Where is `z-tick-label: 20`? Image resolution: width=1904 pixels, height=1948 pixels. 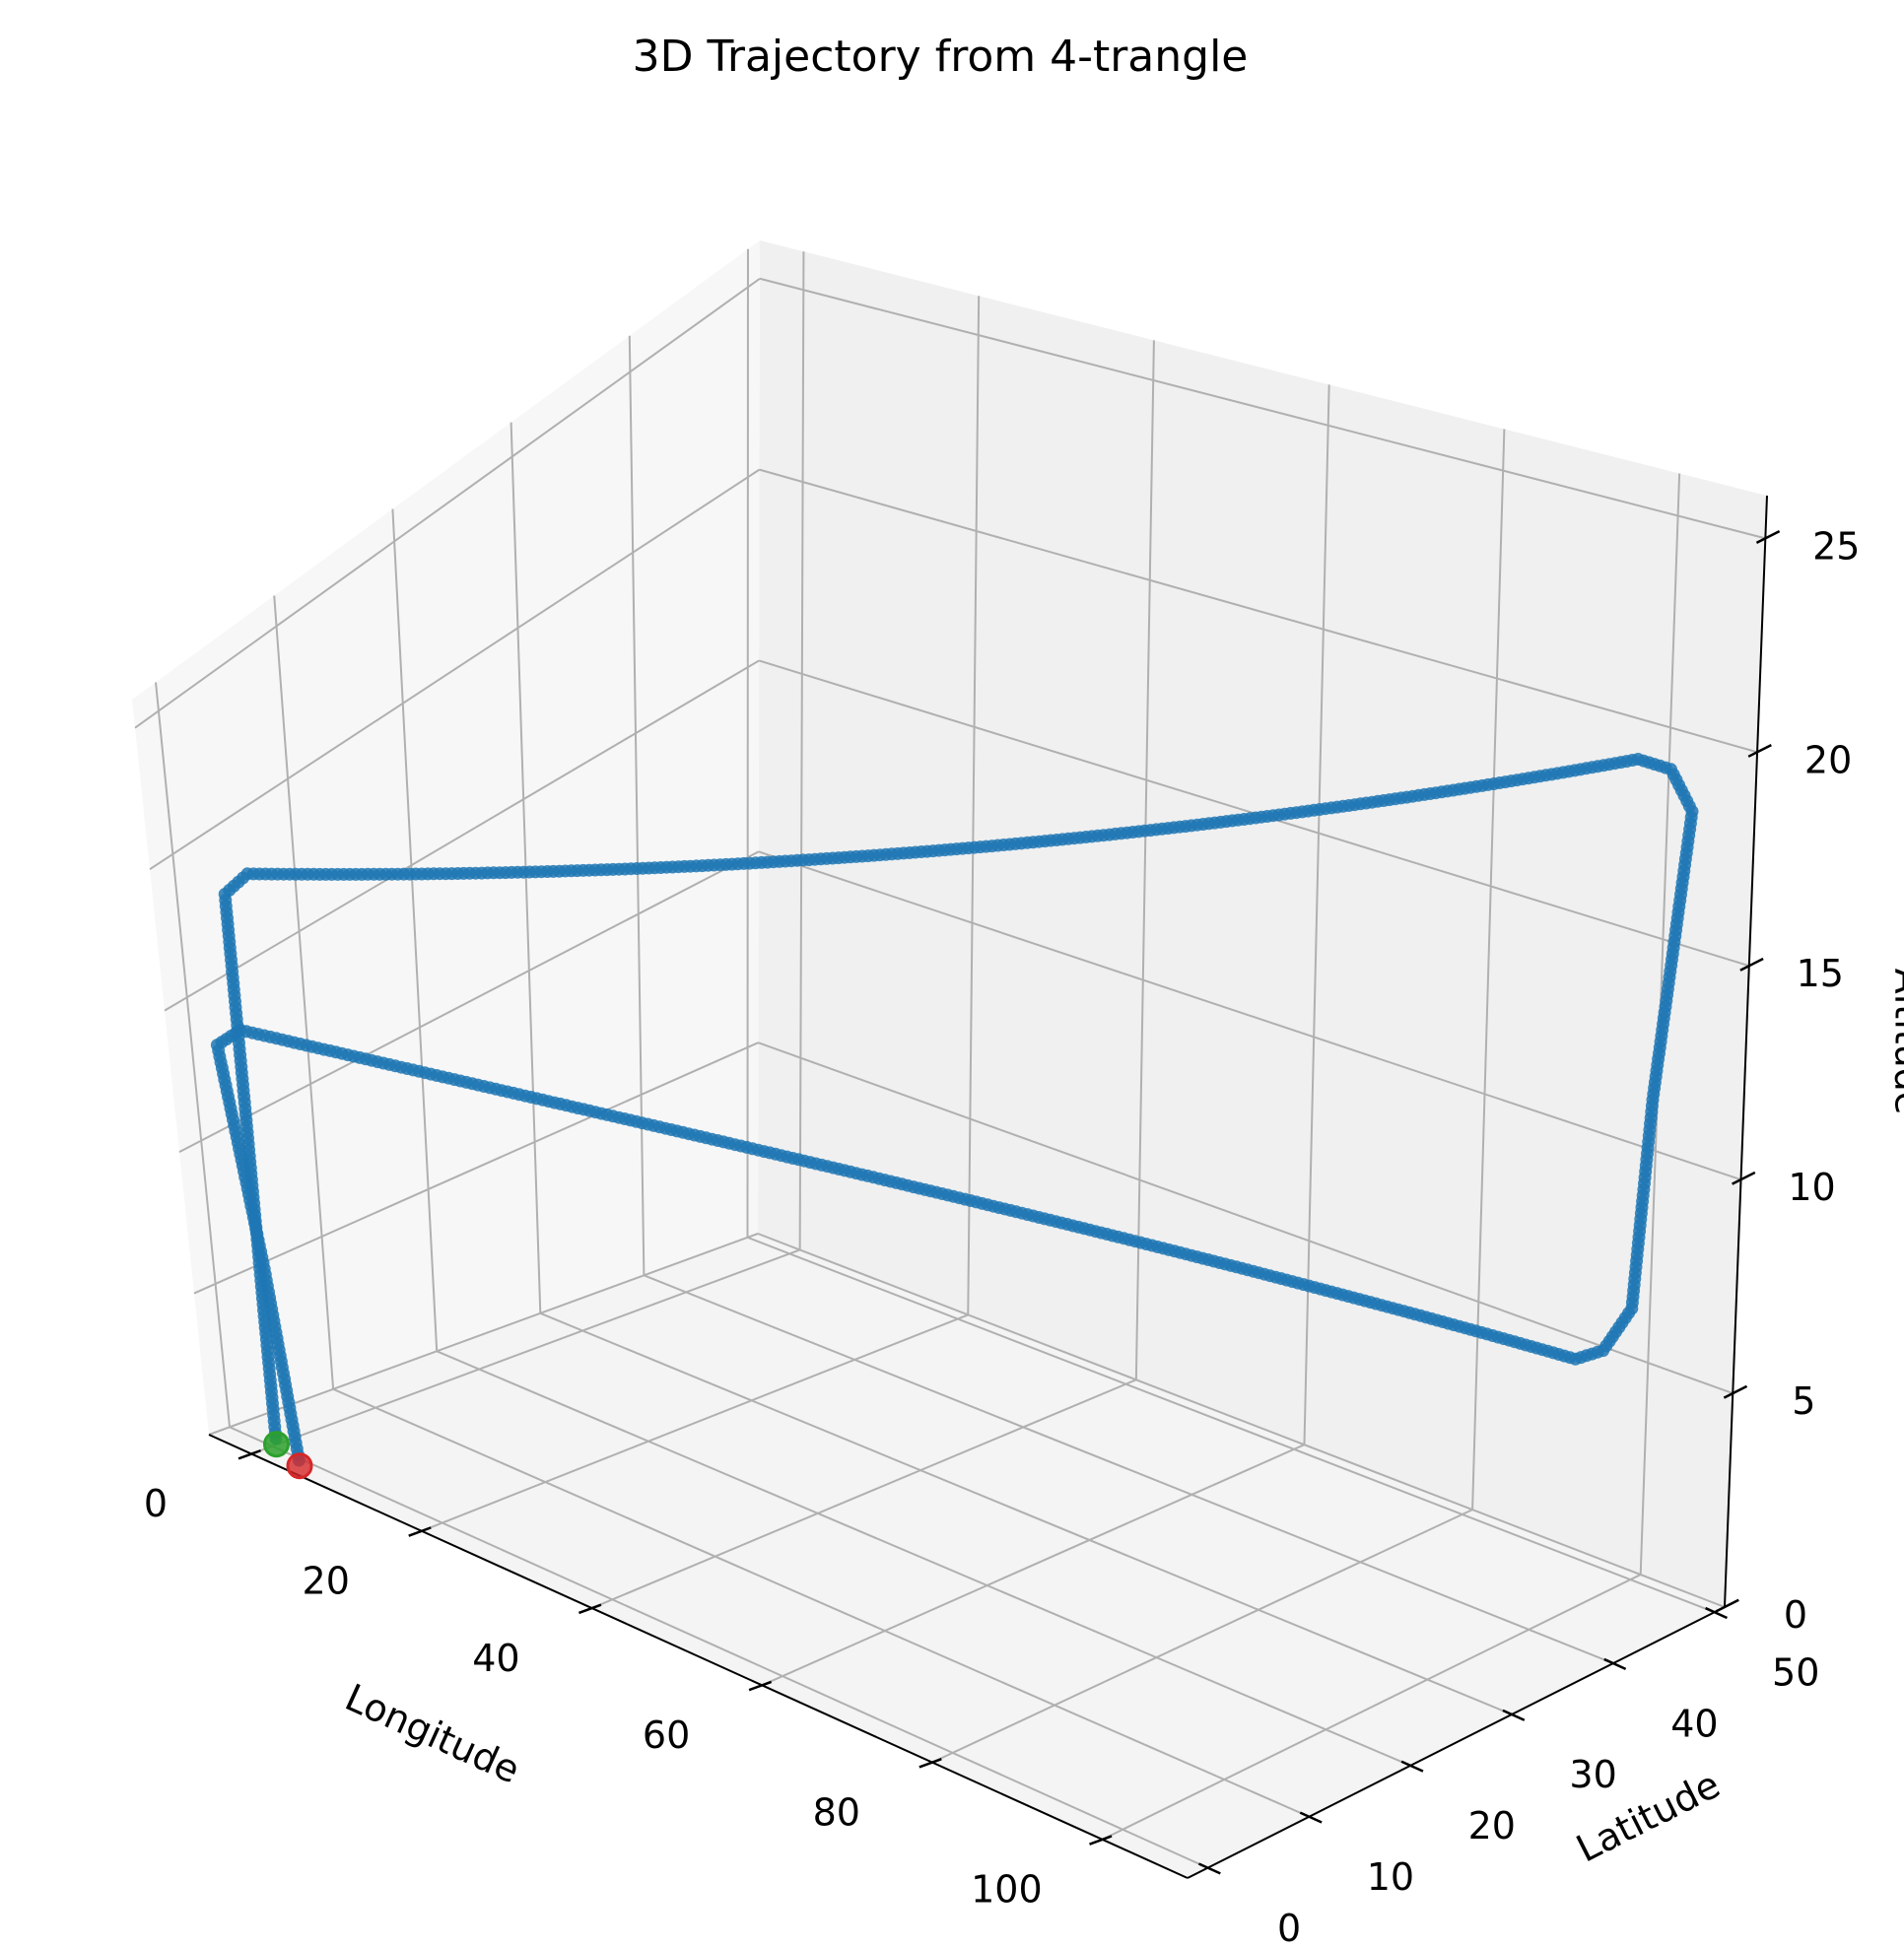
z-tick-label: 20 is located at coordinates (1828, 760).